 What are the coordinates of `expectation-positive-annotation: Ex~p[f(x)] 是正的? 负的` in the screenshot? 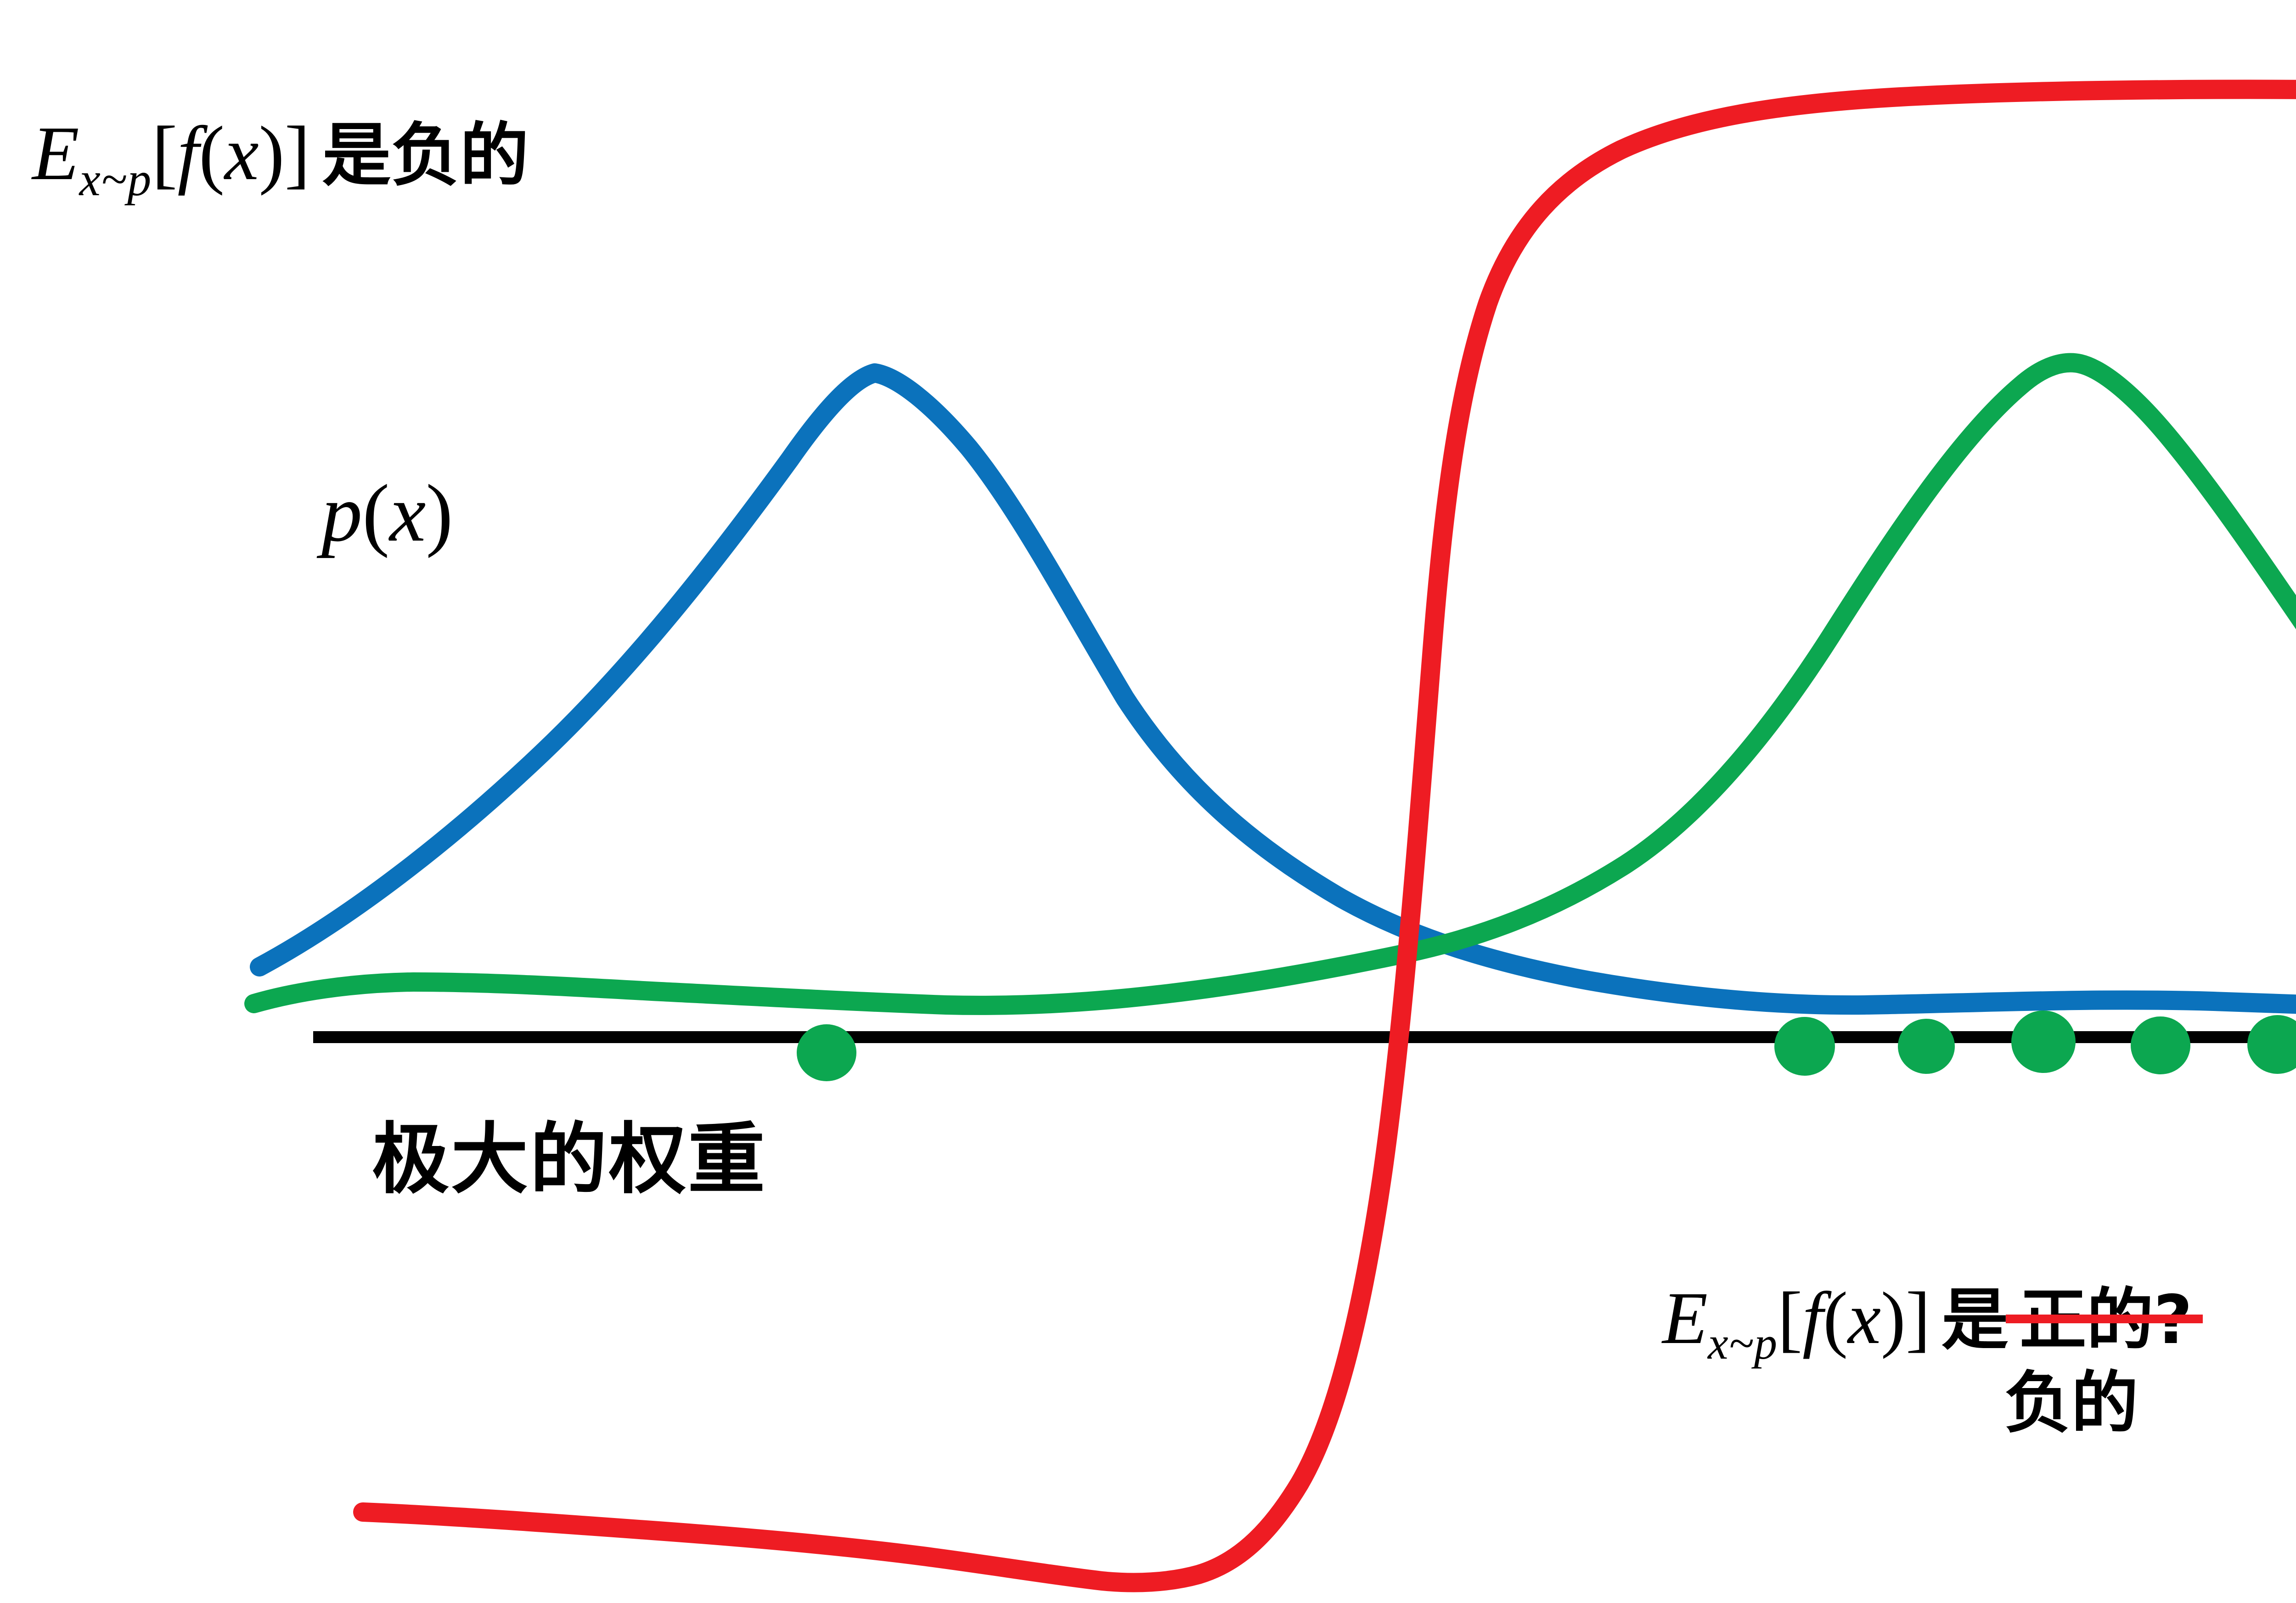 It's located at (1932, 1359).